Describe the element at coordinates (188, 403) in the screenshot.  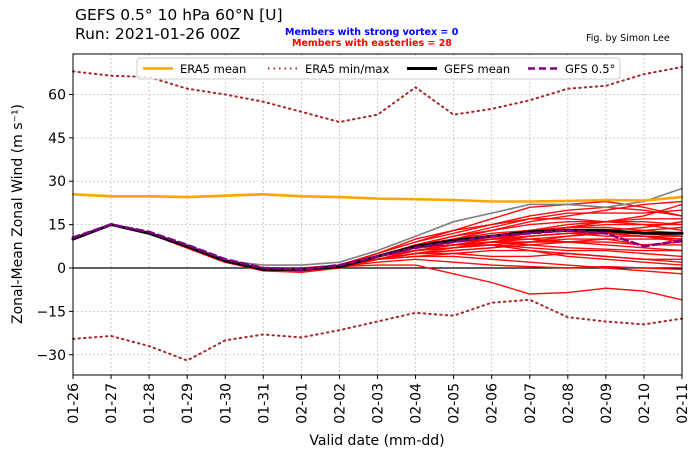
I see `x-tick-label: 01-29` at that location.